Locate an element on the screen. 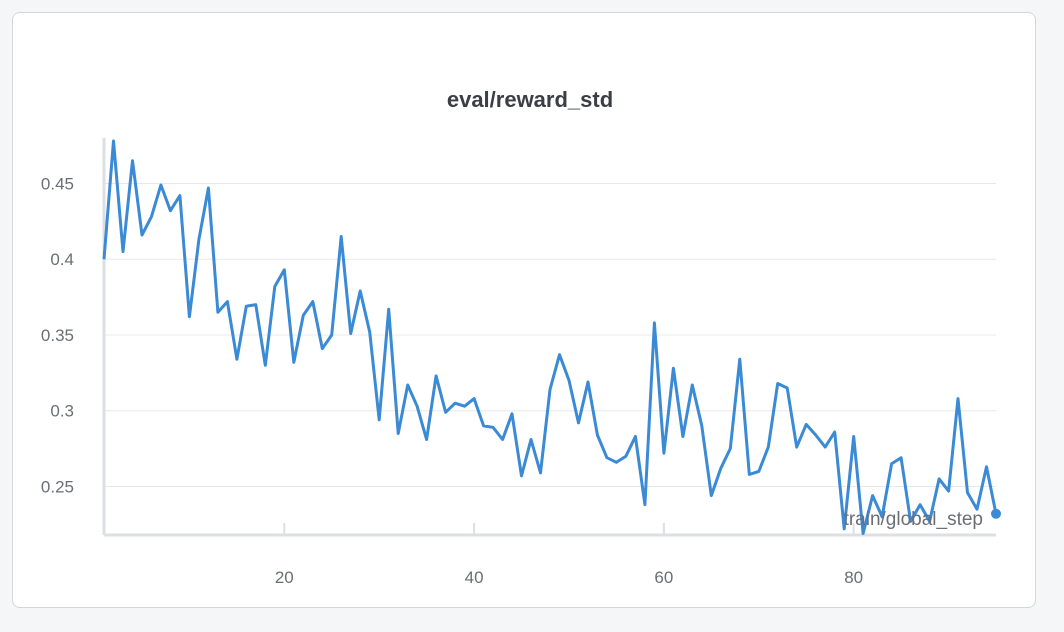 The width and height of the screenshot is (1064, 632). y-tick-label: 0.35 is located at coordinates (57, 335).